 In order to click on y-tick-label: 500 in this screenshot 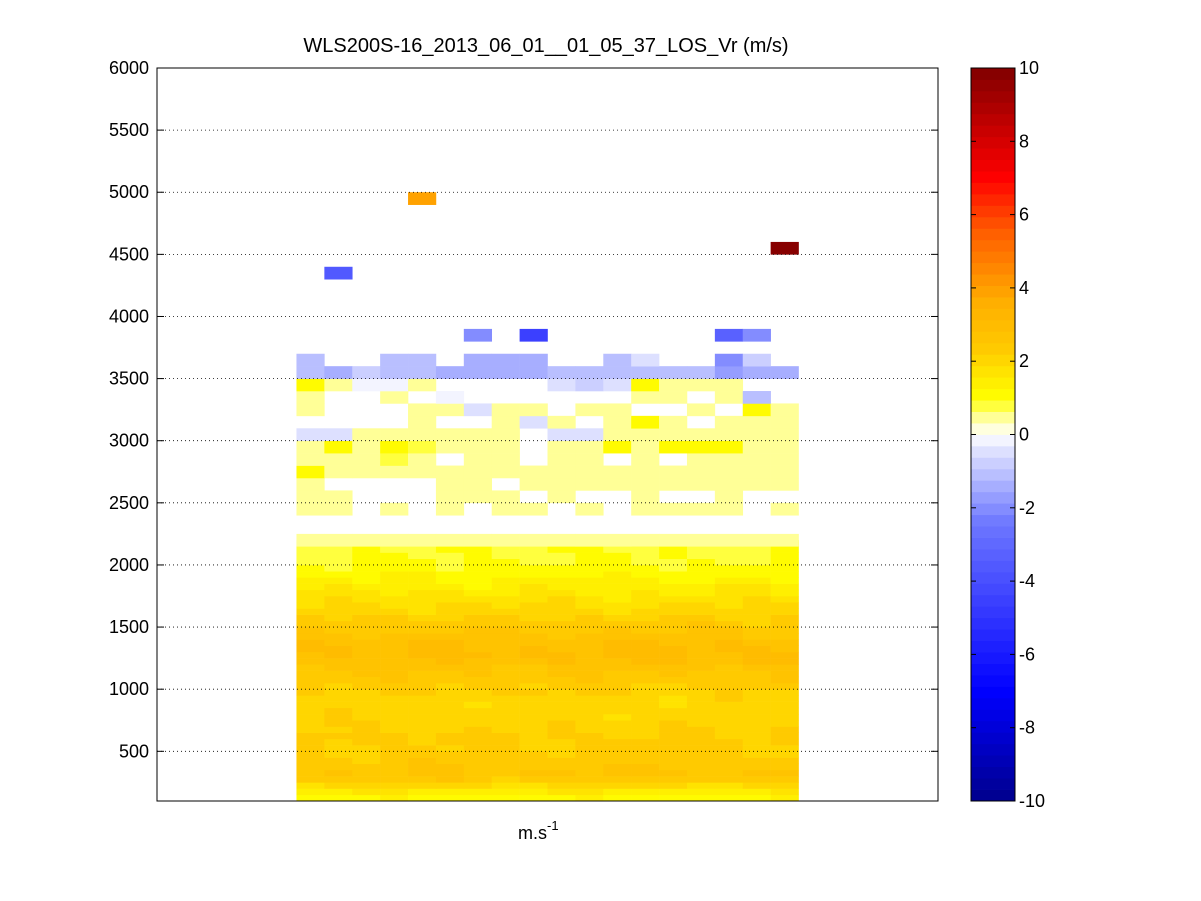, I will do `click(134, 751)`.